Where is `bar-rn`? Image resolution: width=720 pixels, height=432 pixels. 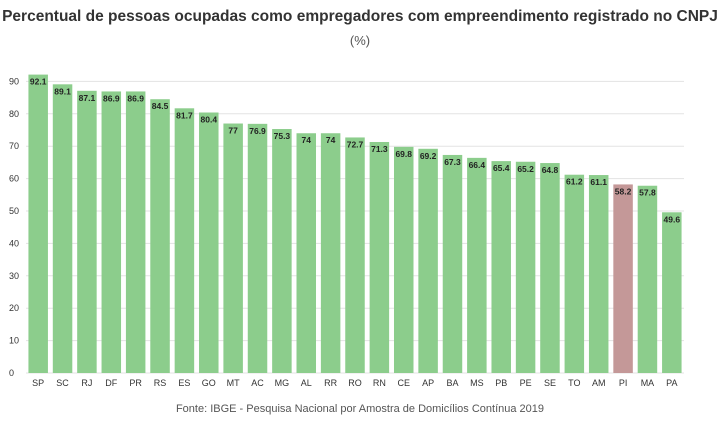
bar-rn is located at coordinates (379, 257).